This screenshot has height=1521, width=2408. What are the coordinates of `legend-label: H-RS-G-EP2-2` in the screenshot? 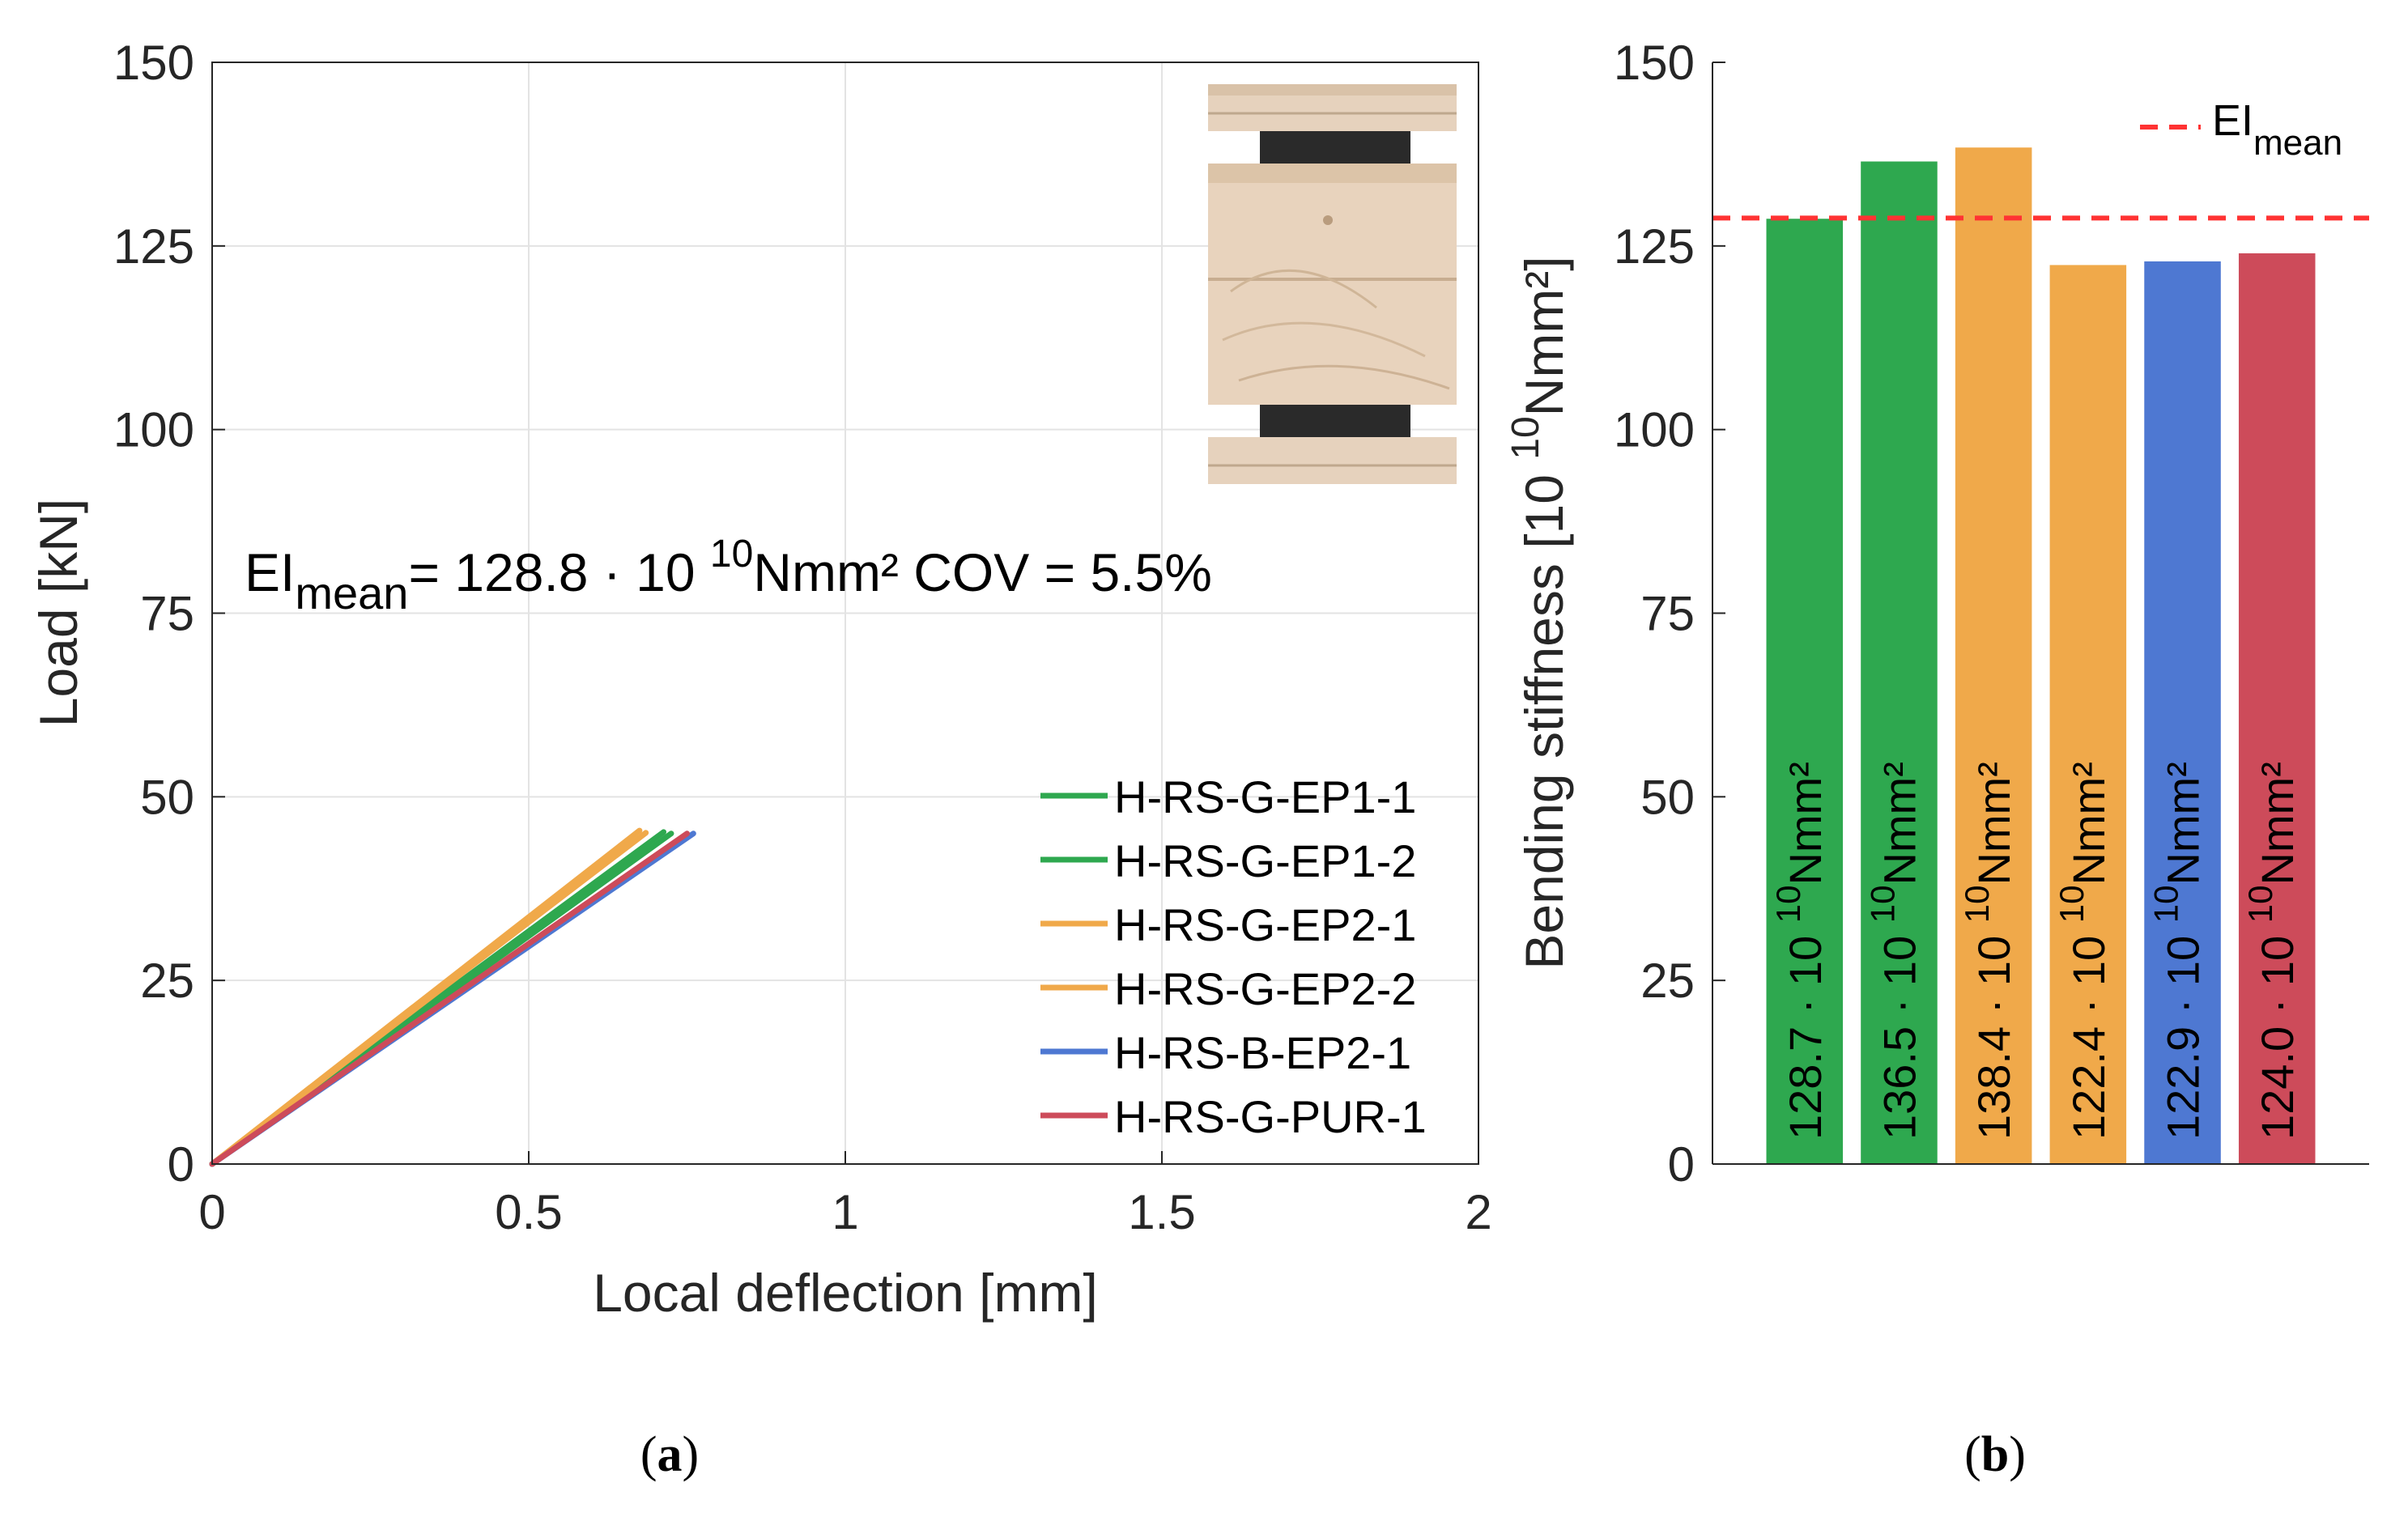 It's located at (1265, 988).